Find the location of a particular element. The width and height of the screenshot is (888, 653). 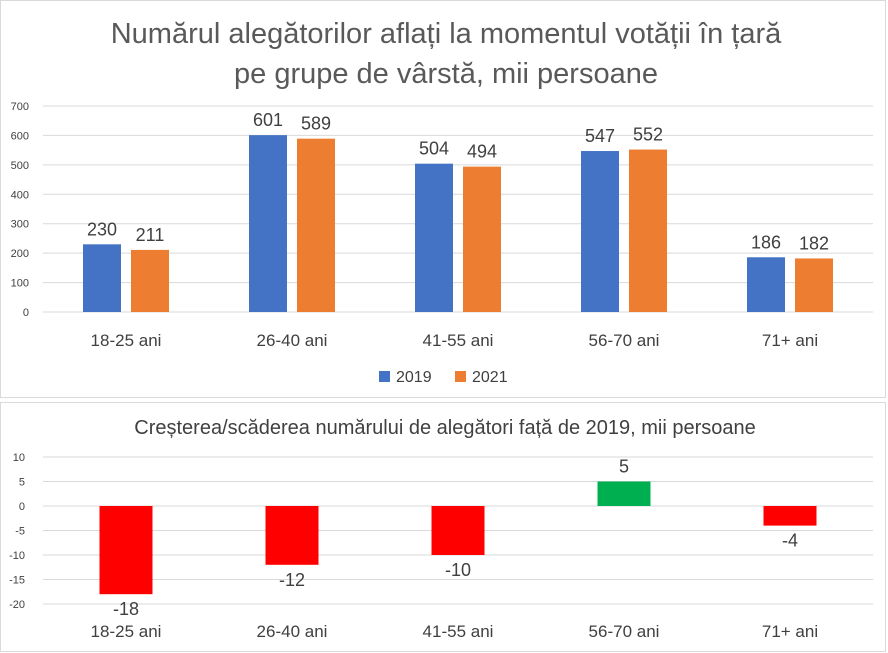

y-tick-label: -20 is located at coordinates (17, 605).